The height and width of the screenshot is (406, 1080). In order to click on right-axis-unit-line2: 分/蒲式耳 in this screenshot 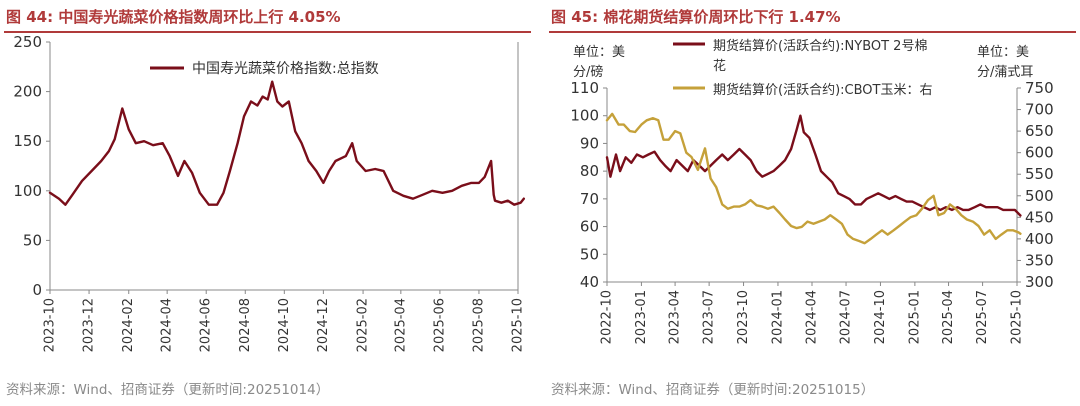, I will do `click(1005, 72)`.